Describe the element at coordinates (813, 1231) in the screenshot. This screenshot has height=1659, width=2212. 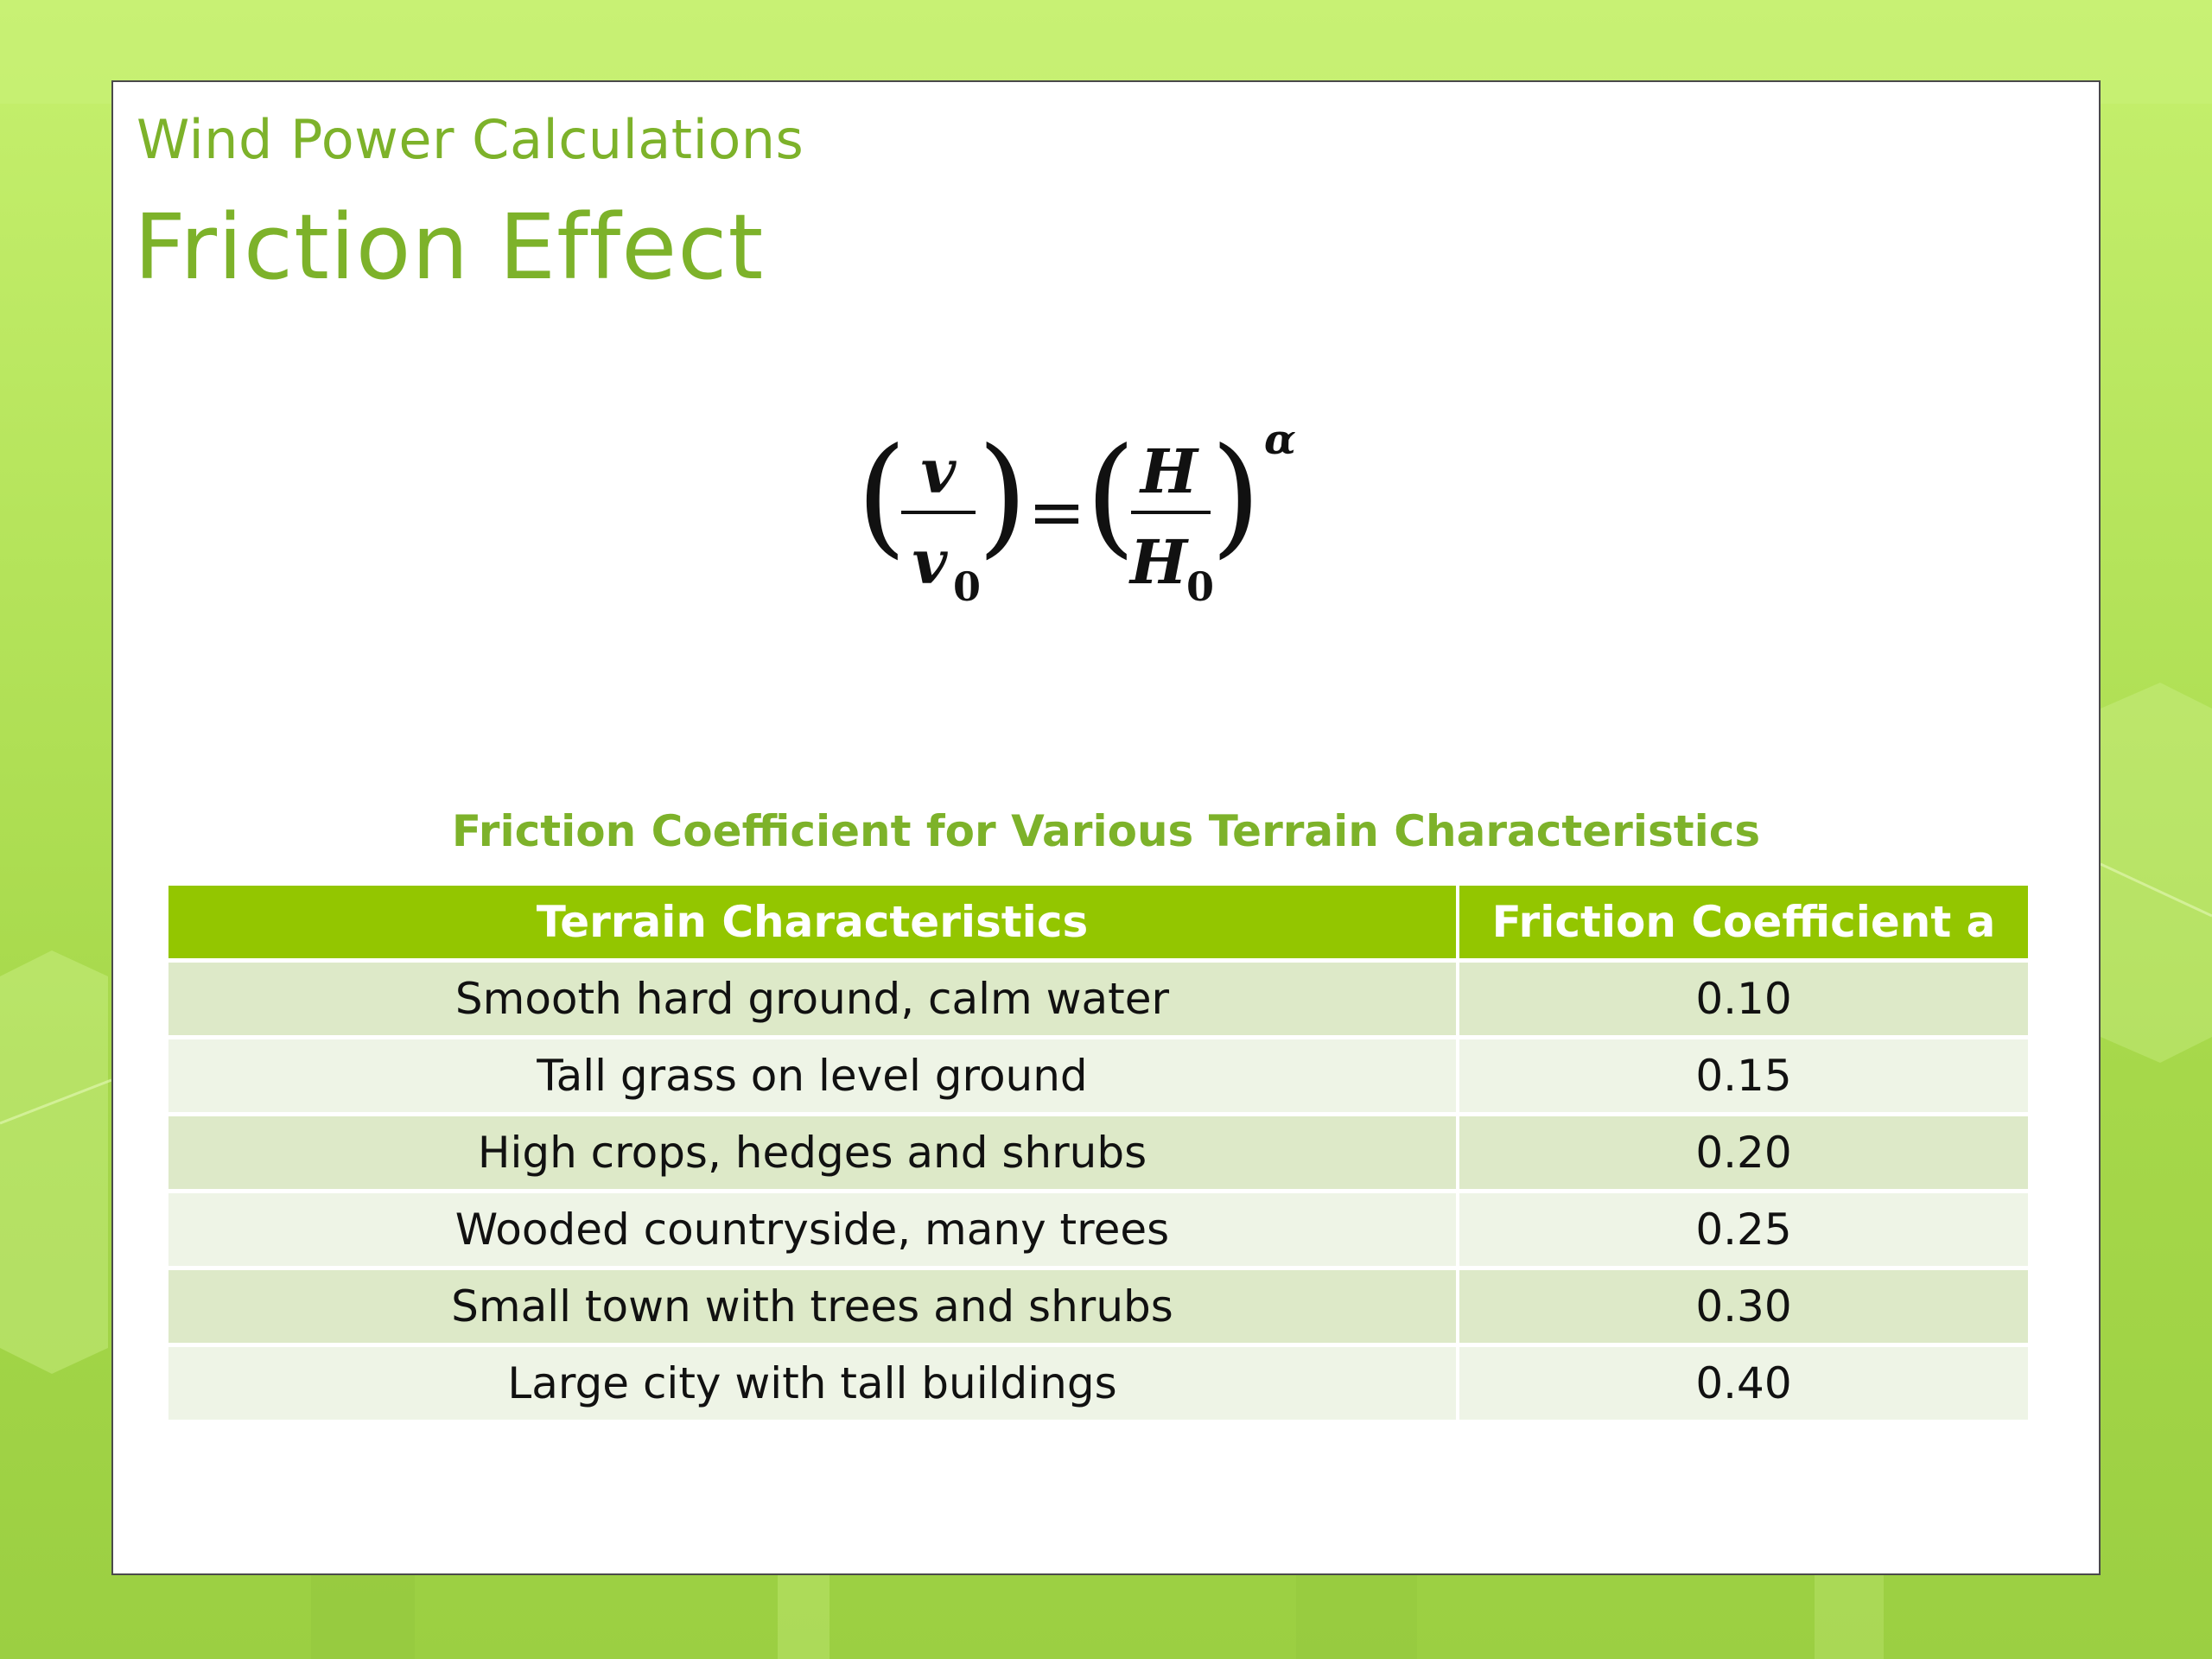
I see `terrain-cell: Wooded countryside, many trees` at that location.